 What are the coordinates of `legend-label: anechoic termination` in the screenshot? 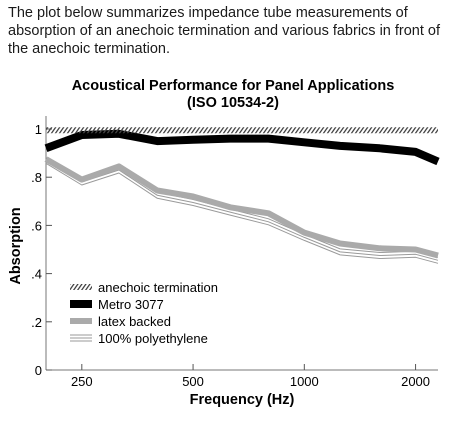 It's located at (158, 287).